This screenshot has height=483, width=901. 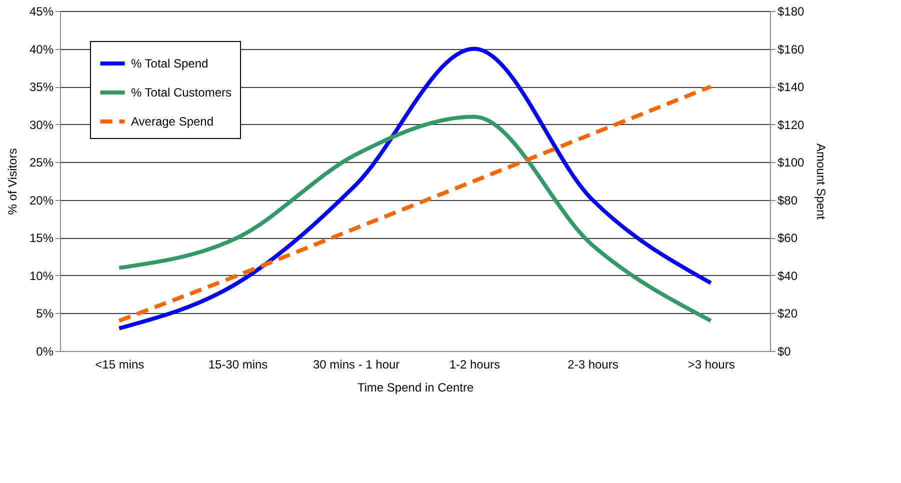 I want to click on y2-tick-label: $160, so click(x=791, y=49).